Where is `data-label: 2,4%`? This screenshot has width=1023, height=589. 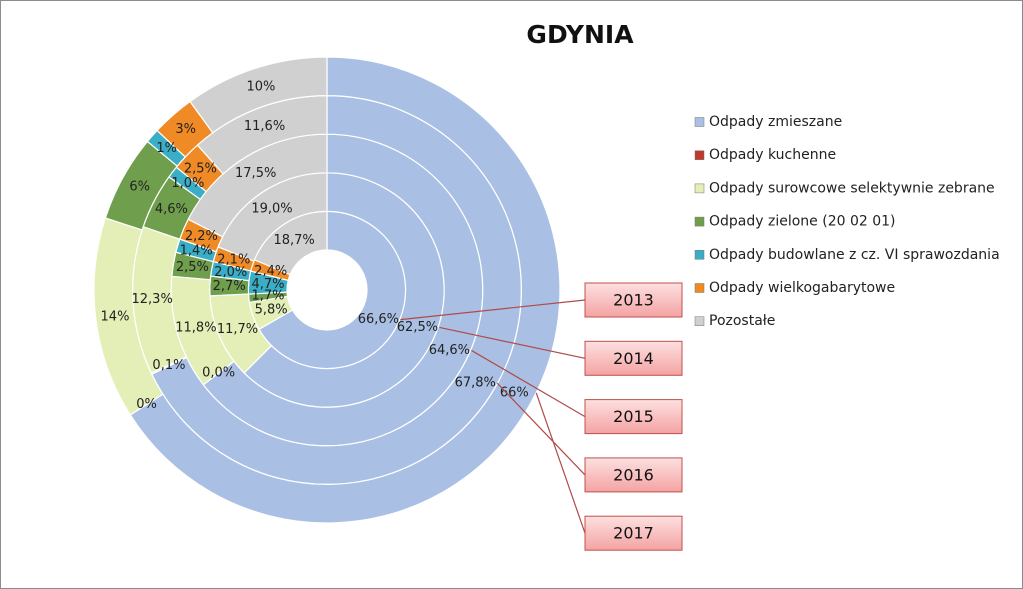
data-label: 2,4% is located at coordinates (270, 271).